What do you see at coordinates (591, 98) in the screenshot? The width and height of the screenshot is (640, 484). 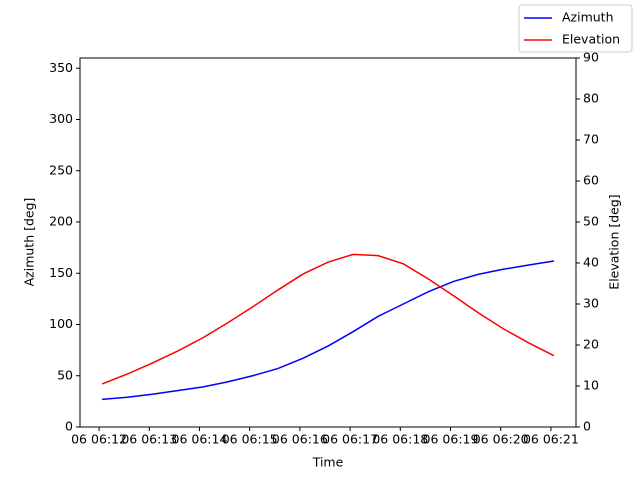 I see `y2-tick-label: 80` at bounding box center [591, 98].